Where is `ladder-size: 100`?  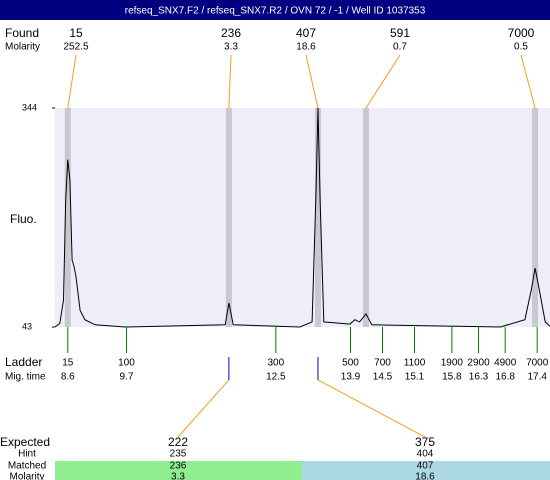
ladder-size: 100 is located at coordinates (126, 363).